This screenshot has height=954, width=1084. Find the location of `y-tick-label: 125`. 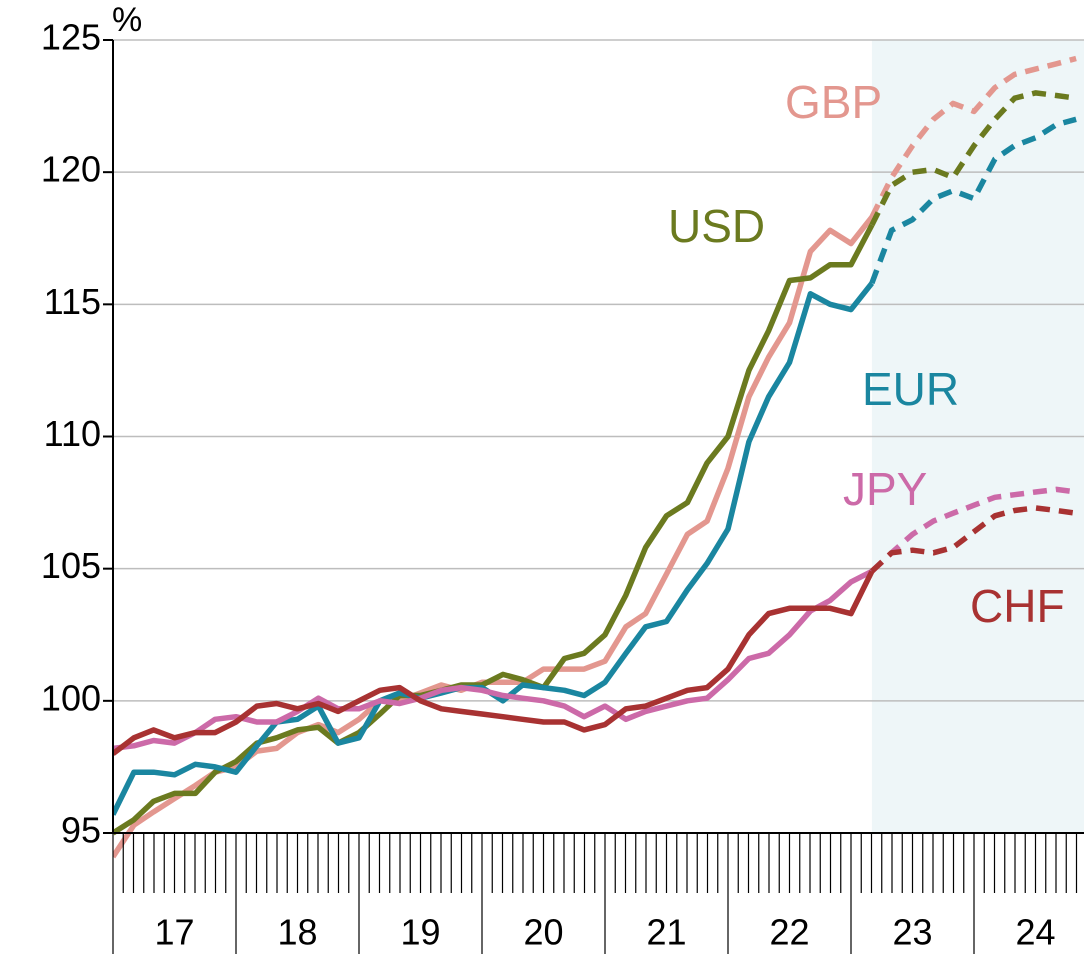

y-tick-label: 125 is located at coordinates (71, 37).